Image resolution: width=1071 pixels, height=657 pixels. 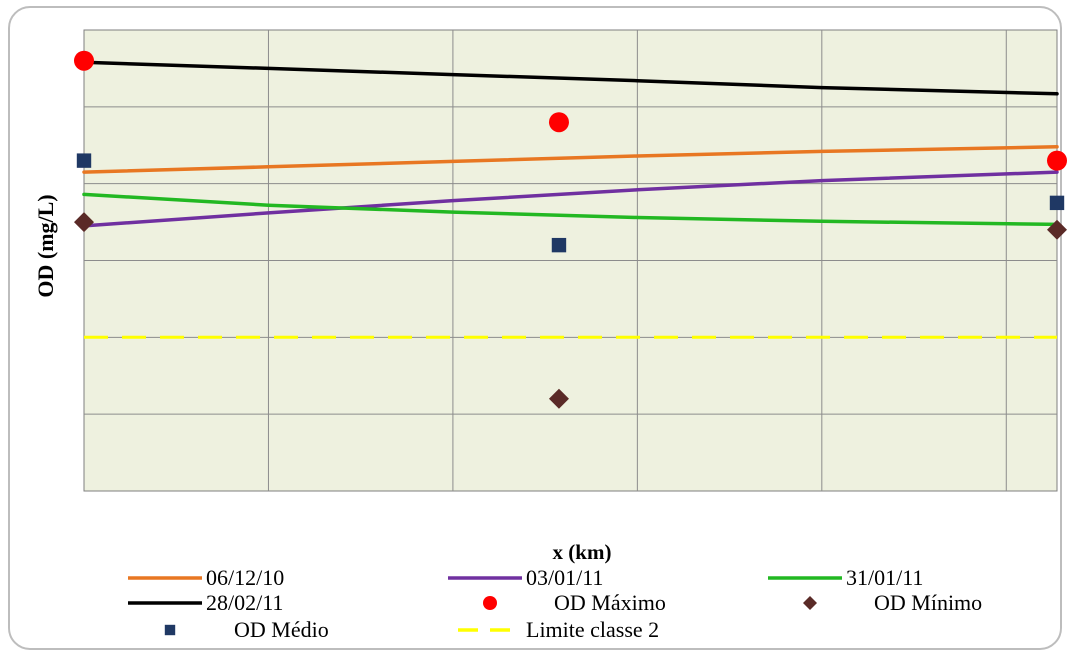 I want to click on legend-item-od-maximo: OD Máximo, so click(x=557, y=602).